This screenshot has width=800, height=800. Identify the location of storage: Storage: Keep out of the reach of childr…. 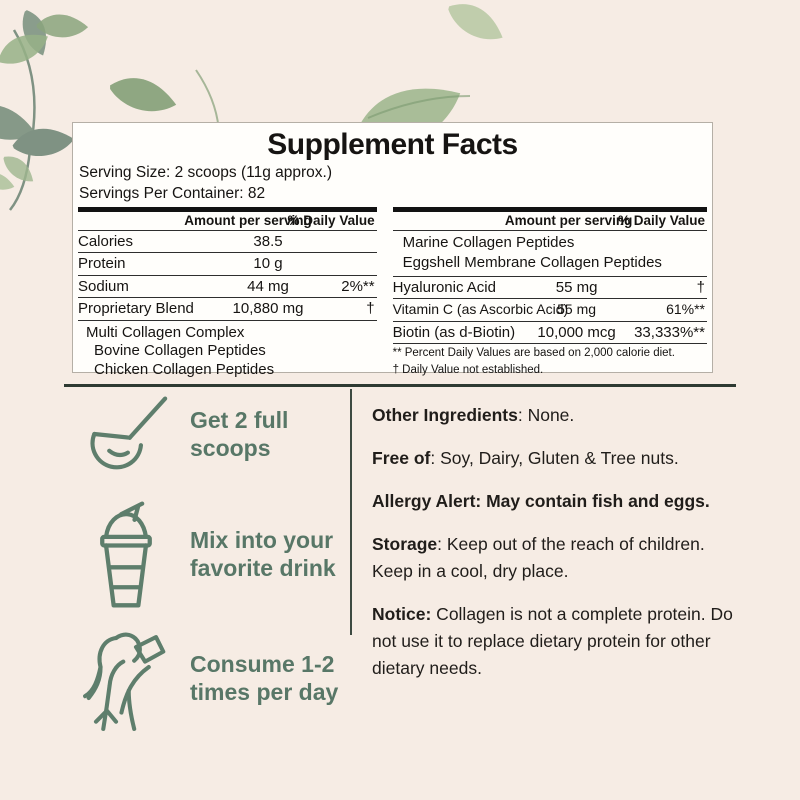
(538, 557).